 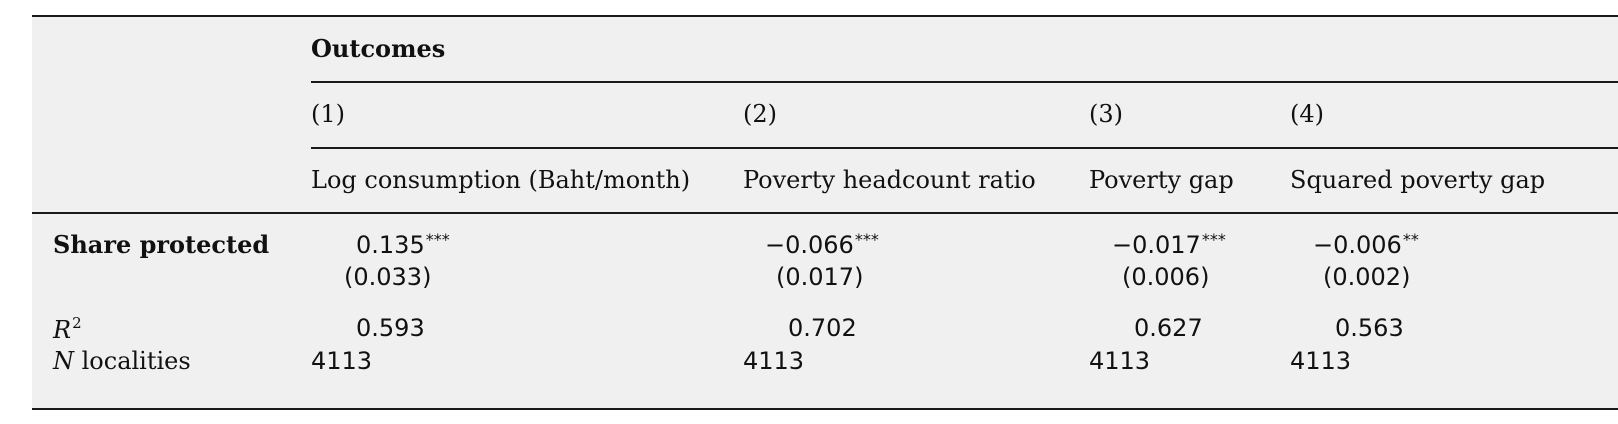 I want to click on row-label-share-protected: Share protected, so click(x=161, y=244).